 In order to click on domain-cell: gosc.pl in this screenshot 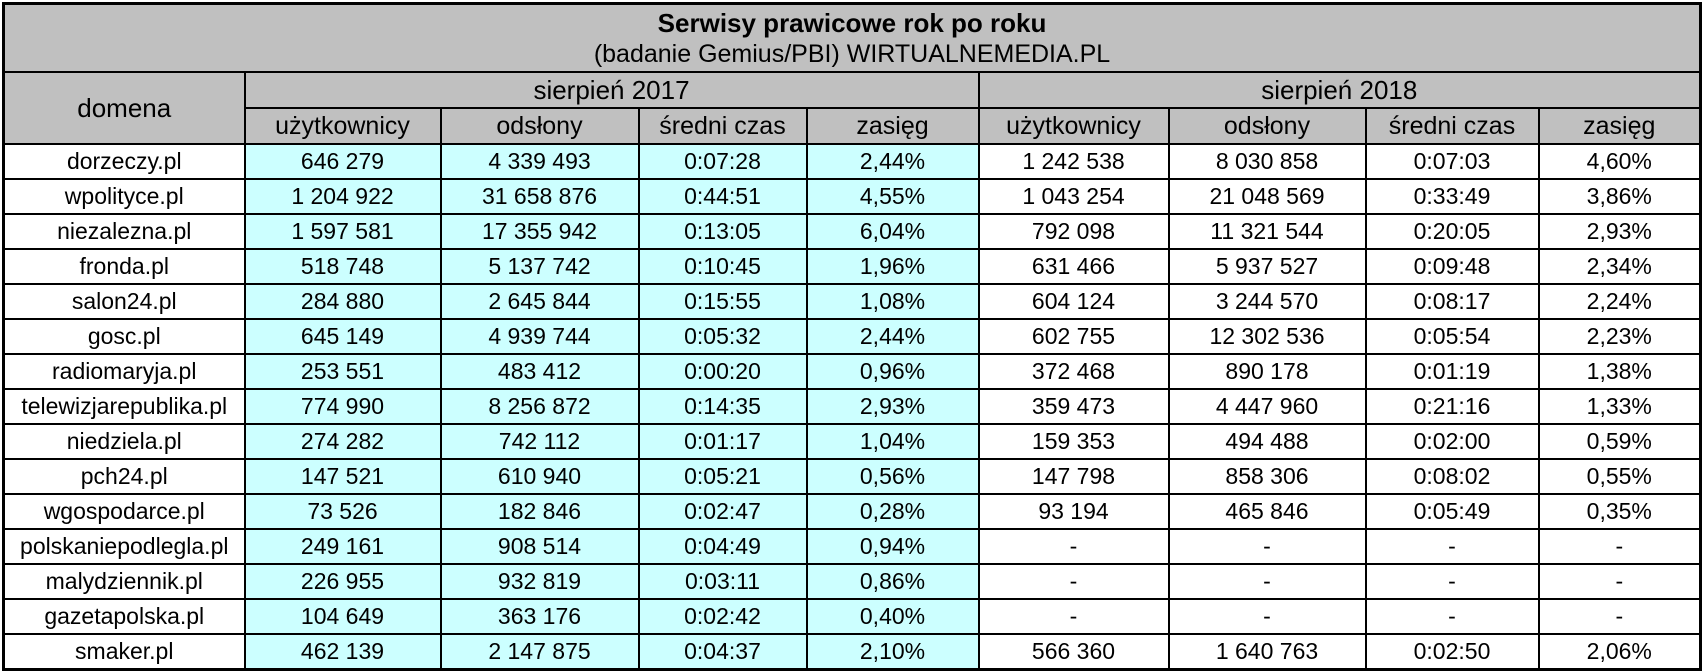, I will do `click(124, 336)`.